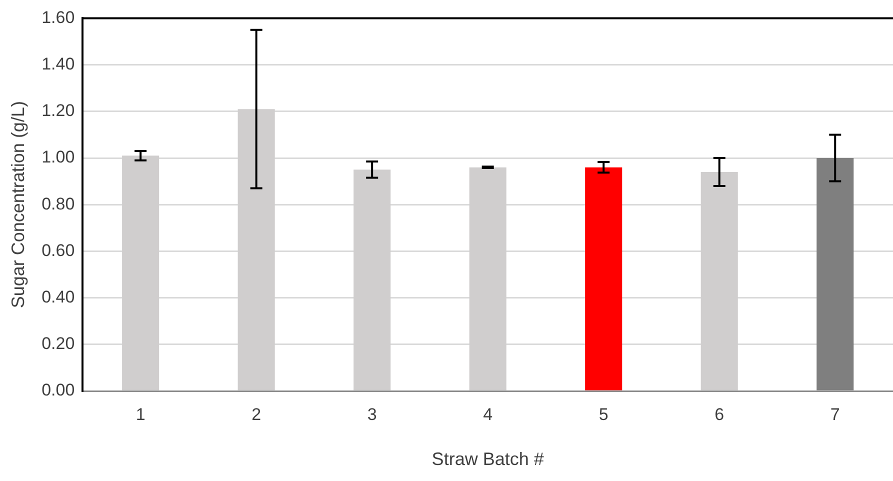 This screenshot has width=893, height=481. What do you see at coordinates (58, 296) in the screenshot?
I see `y-tick-label: 0.40` at bounding box center [58, 296].